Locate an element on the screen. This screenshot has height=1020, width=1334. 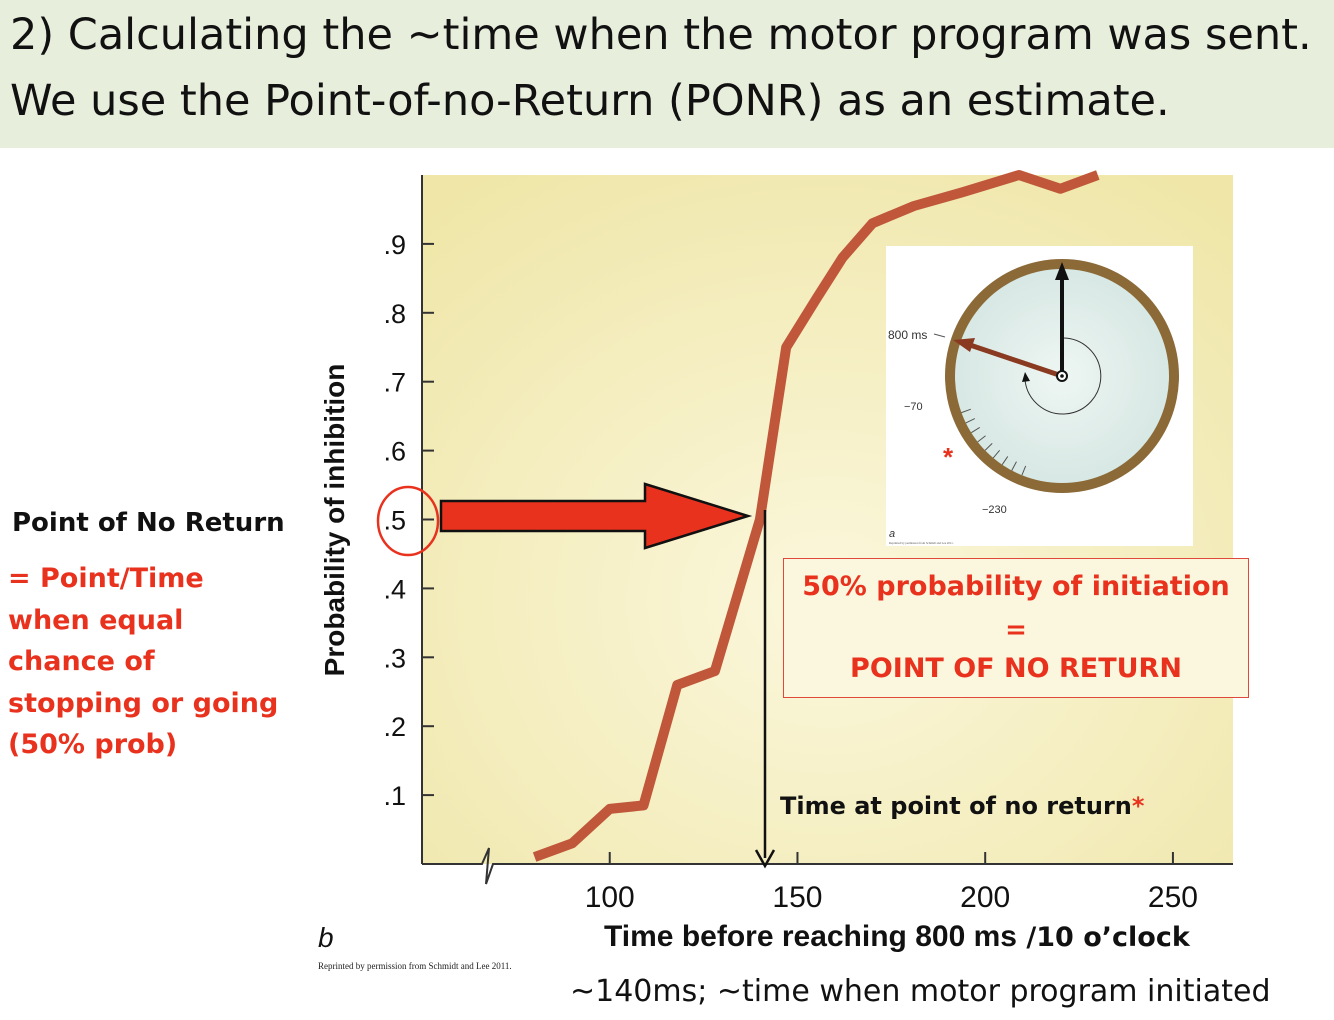
clock-star-marker: * is located at coordinates (948, 457).